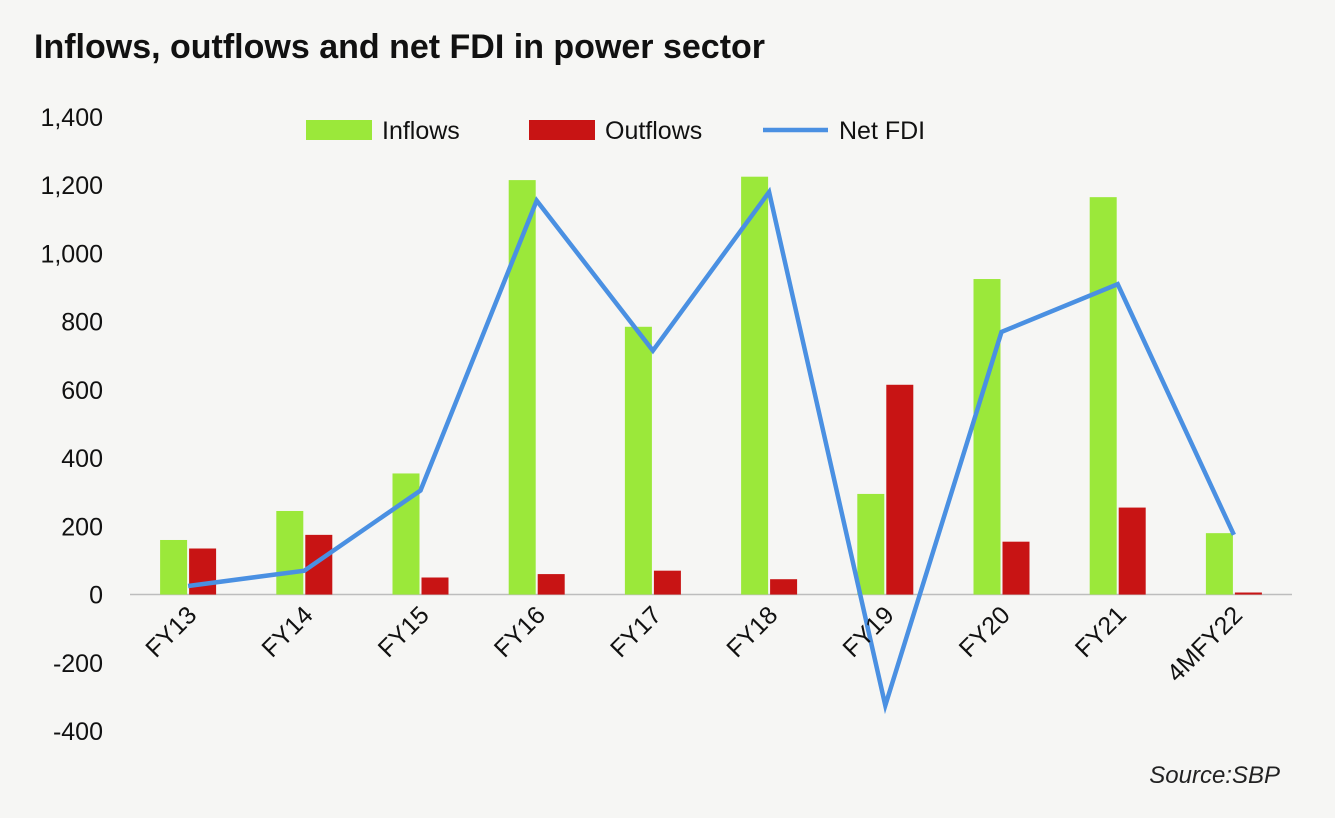 Image resolution: width=1335 pixels, height=818 pixels. I want to click on x-tick-label: 4MFY22, so click(1205, 644).